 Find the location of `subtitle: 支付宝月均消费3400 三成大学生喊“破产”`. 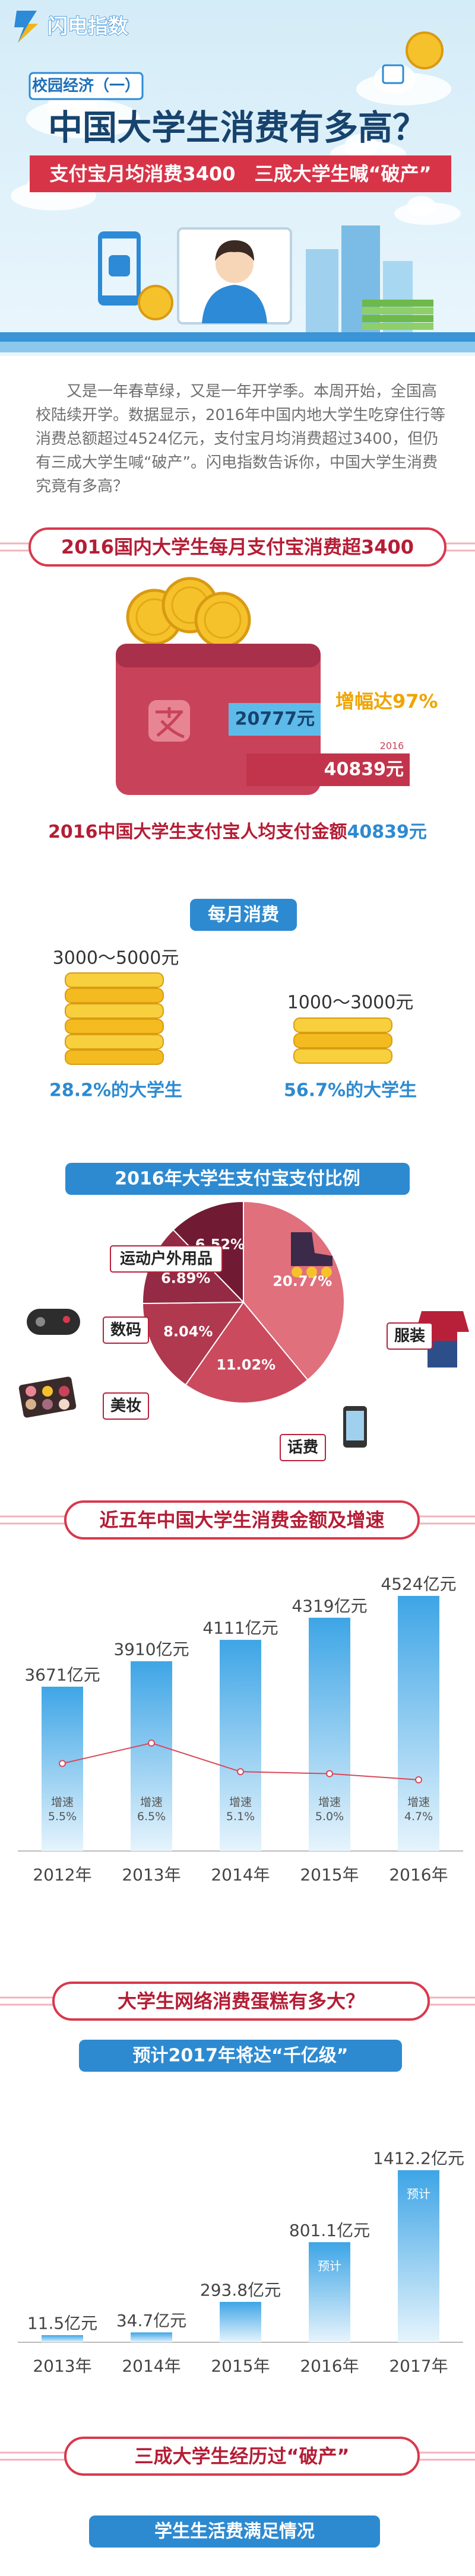

subtitle: 支付宝月均消费3400 三成大学生喊“破产” is located at coordinates (240, 174).